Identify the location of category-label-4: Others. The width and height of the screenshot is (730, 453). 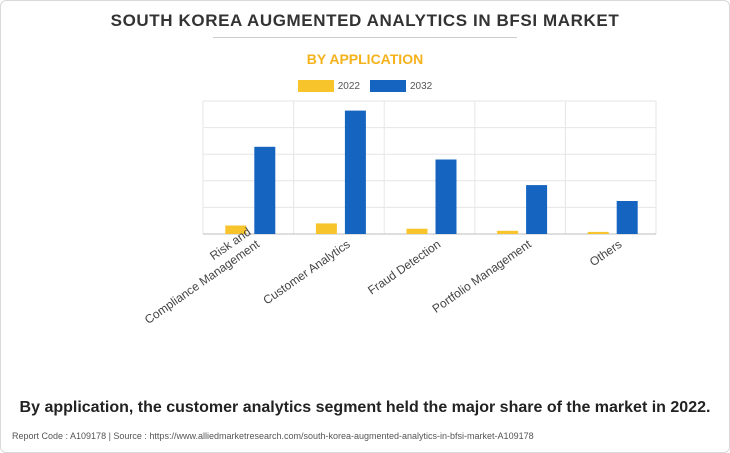
(606, 253).